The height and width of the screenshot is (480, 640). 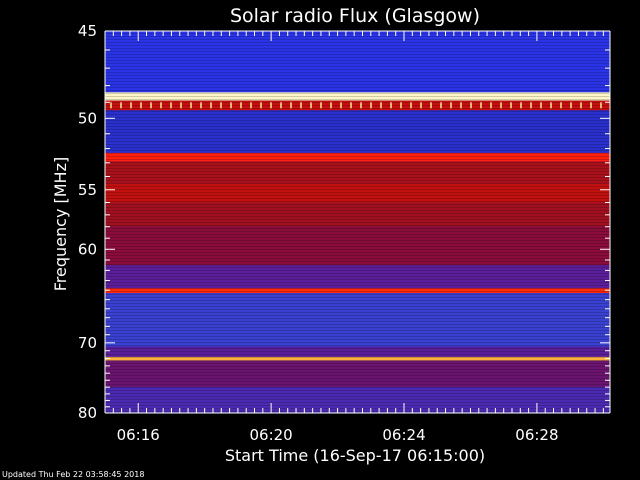 I want to click on y-tick-label: 60, so click(x=87, y=249).